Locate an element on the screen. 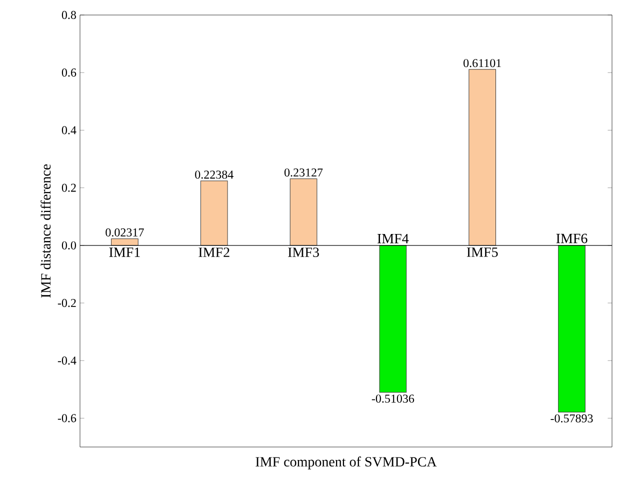  y-axis-title: IMF distance difference is located at coordinates (45, 231).